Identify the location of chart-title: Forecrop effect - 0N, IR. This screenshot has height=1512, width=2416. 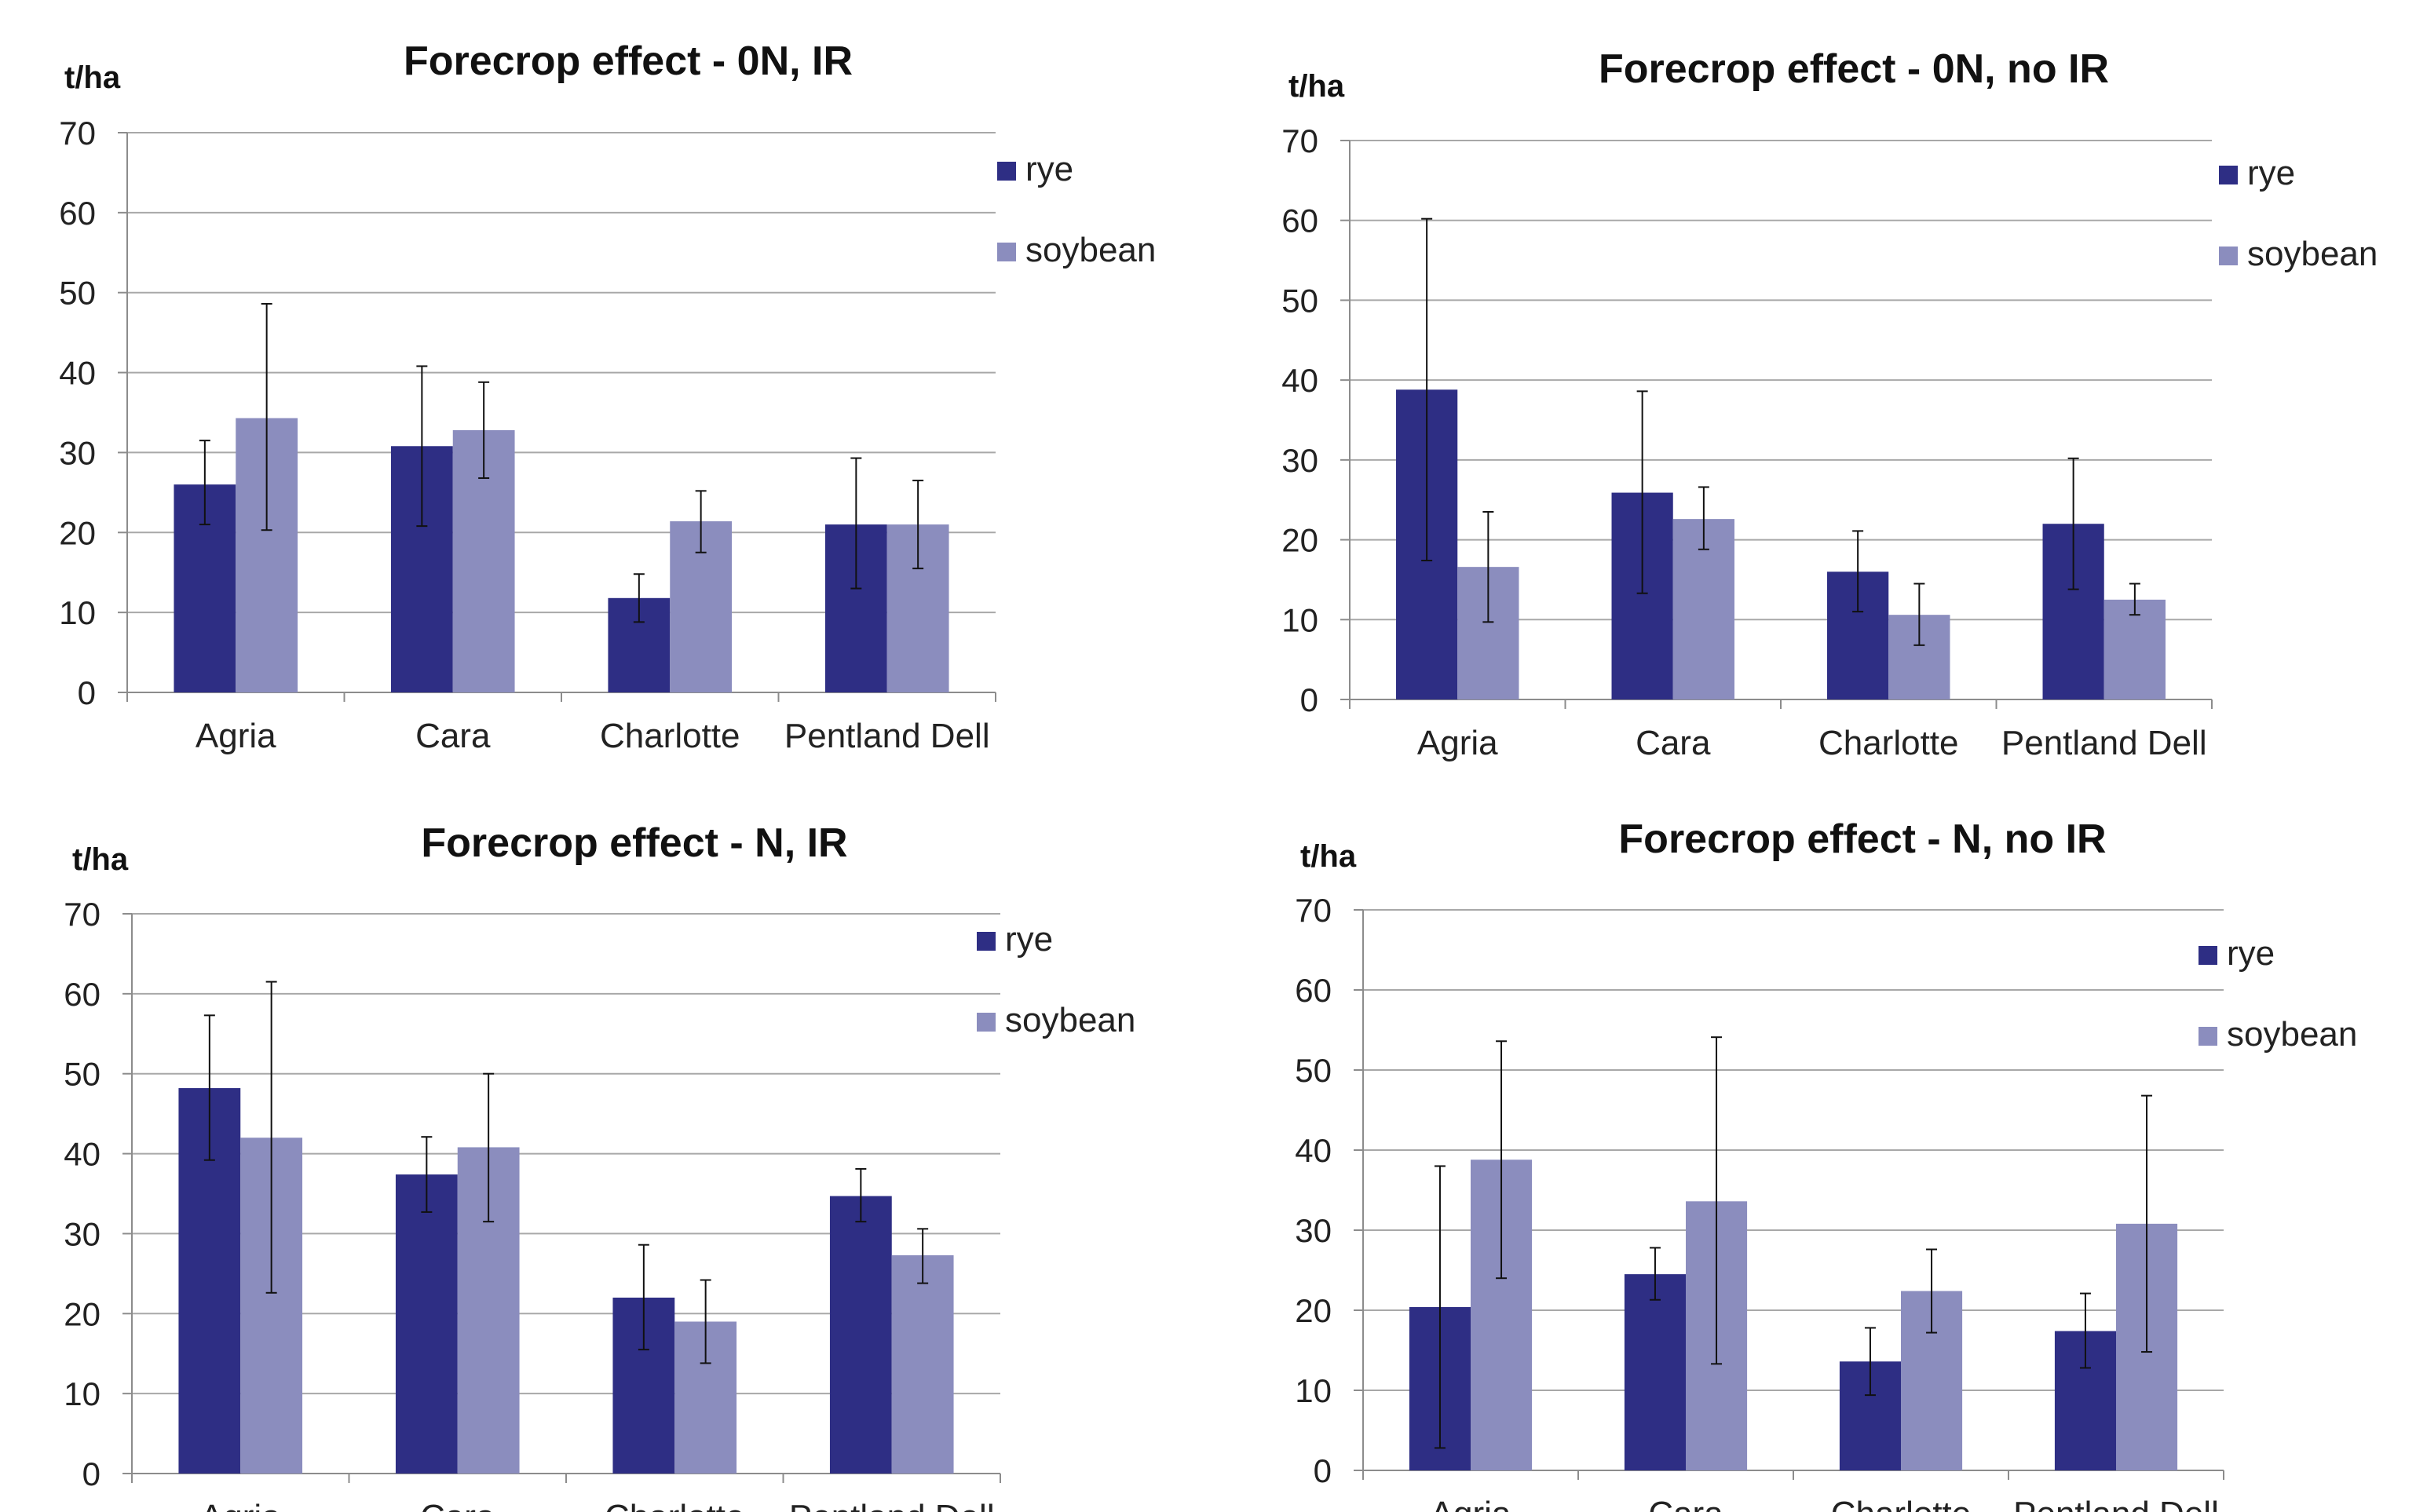
(628, 61).